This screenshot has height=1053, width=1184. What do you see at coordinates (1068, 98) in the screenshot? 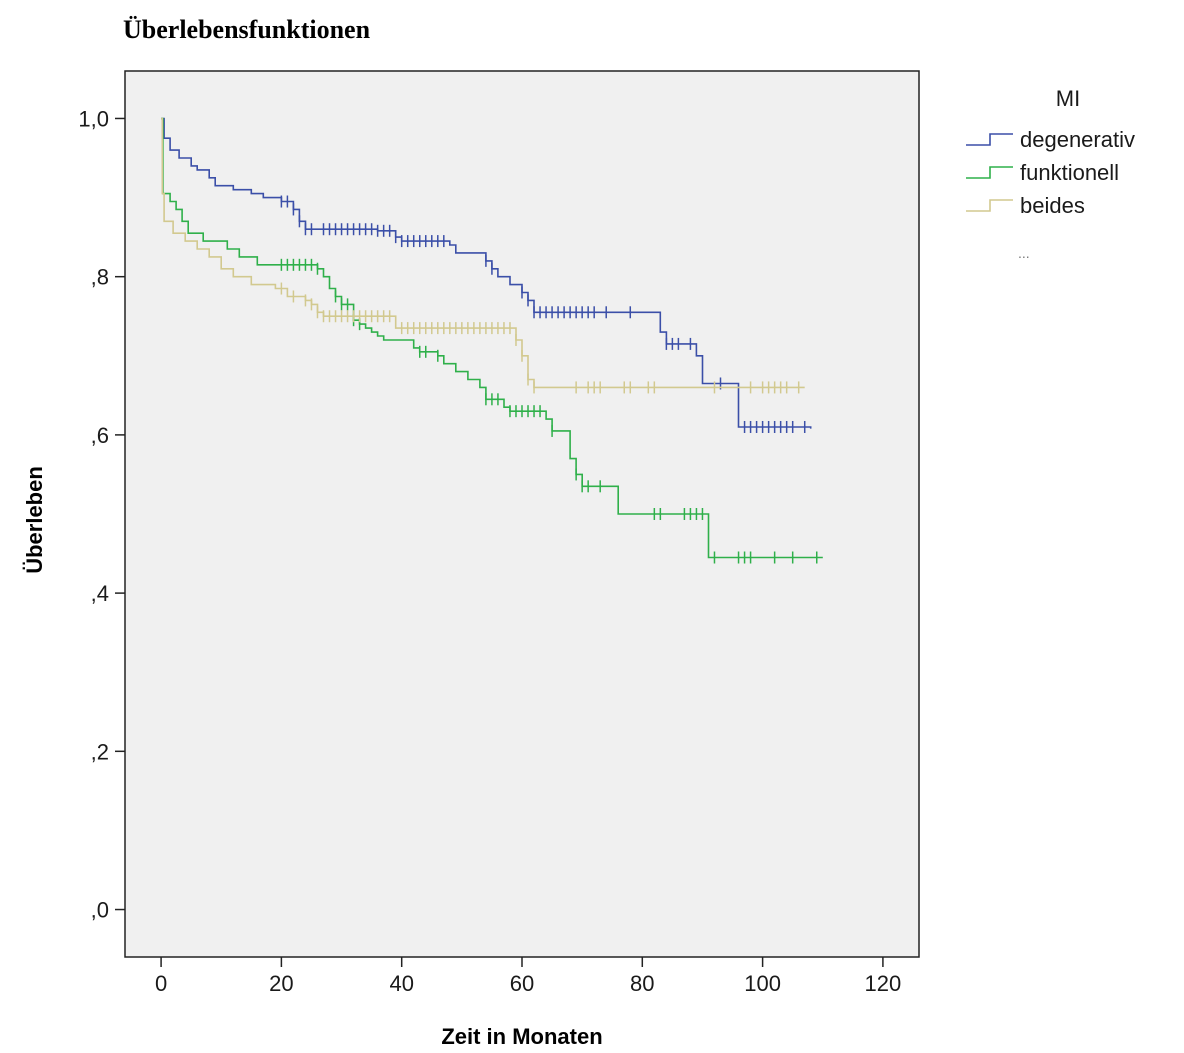
I see `legend-title: MI` at bounding box center [1068, 98].